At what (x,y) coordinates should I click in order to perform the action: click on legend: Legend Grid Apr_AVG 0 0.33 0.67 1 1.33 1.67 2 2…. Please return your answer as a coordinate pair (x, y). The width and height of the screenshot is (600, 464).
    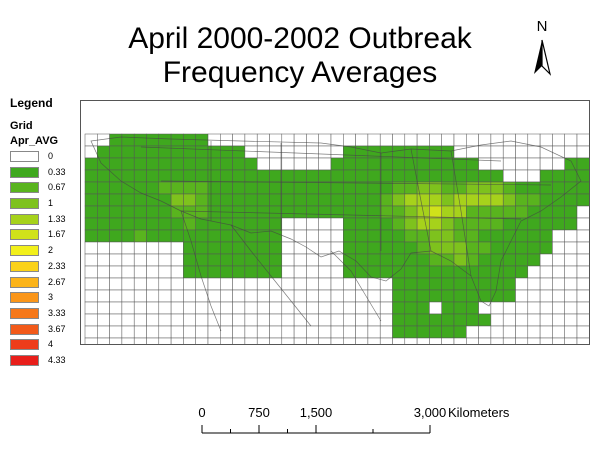
    Looking at the image, I should click on (48, 232).